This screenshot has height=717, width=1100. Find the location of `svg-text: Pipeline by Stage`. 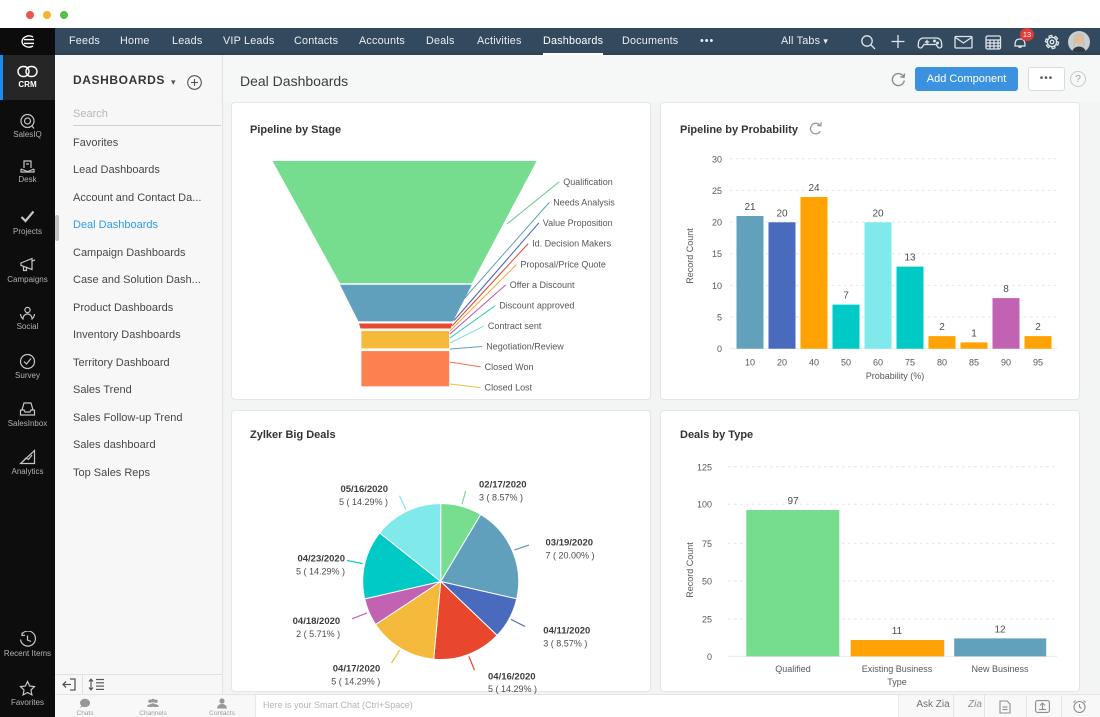

svg-text: Pipeline by Stage is located at coordinates (295, 130).